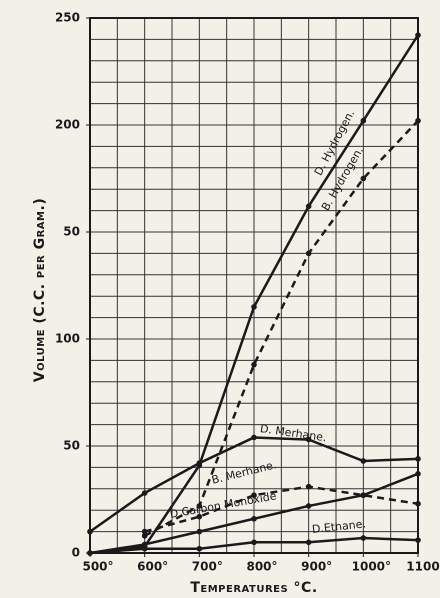 This screenshot has height=598, width=440. Describe the element at coordinates (423, 567) in the screenshot. I see `x-tick-label: 1100°` at that location.